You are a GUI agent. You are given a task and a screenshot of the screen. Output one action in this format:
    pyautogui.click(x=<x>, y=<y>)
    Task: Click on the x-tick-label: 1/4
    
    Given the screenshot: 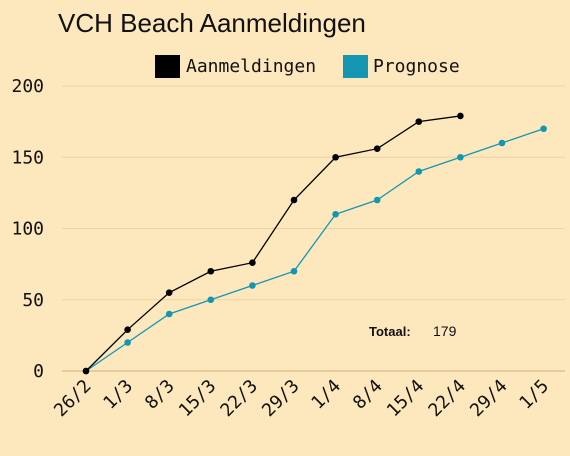 What is the action you would take?
    pyautogui.click(x=326, y=395)
    